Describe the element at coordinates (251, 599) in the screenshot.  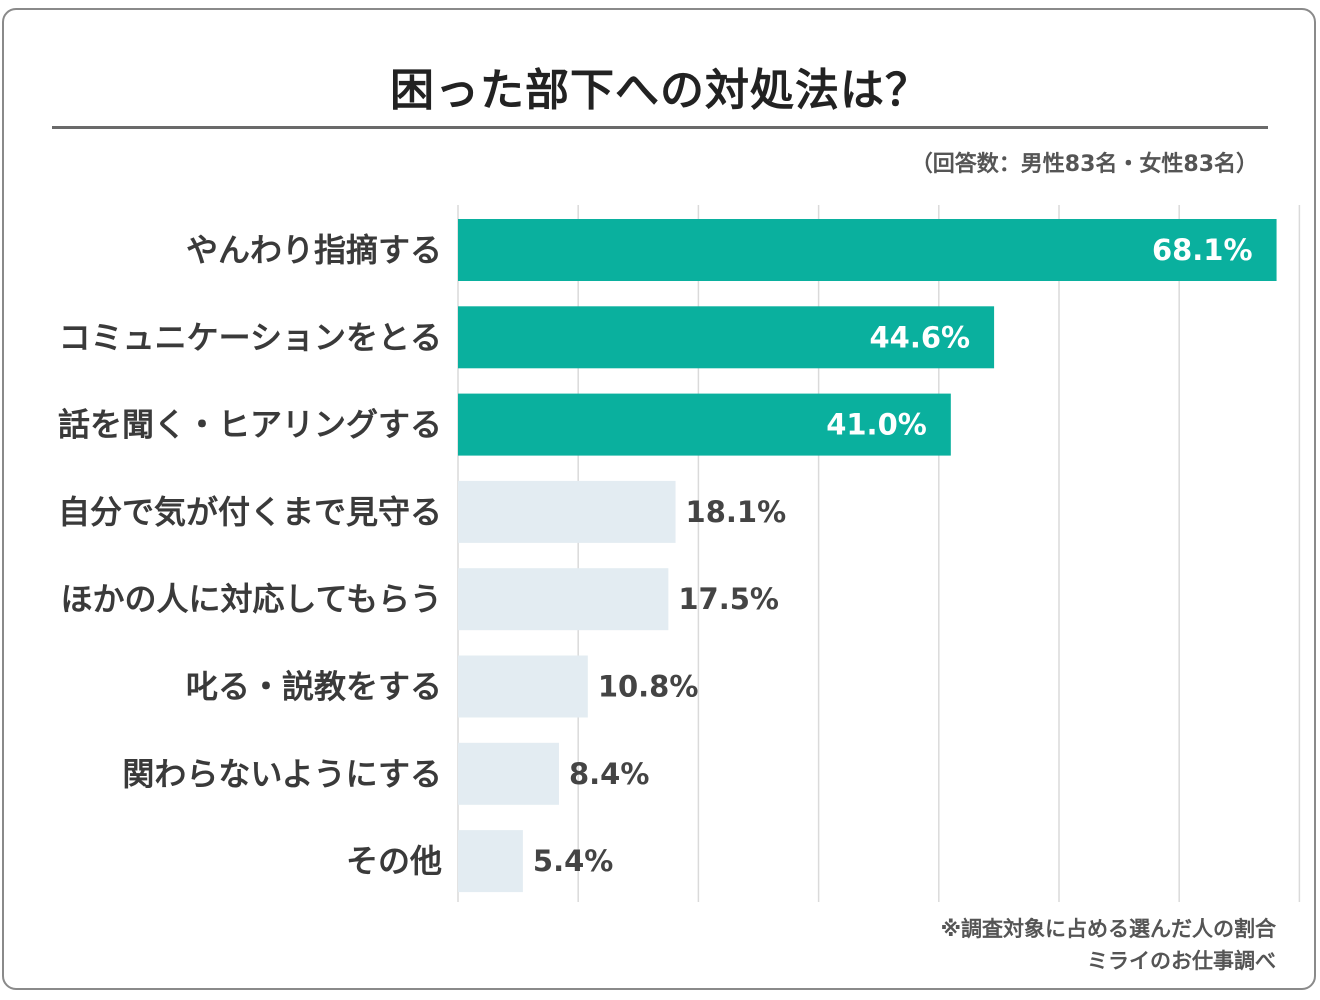
I see `category-label: ほかの人に対応してもらう` at that location.